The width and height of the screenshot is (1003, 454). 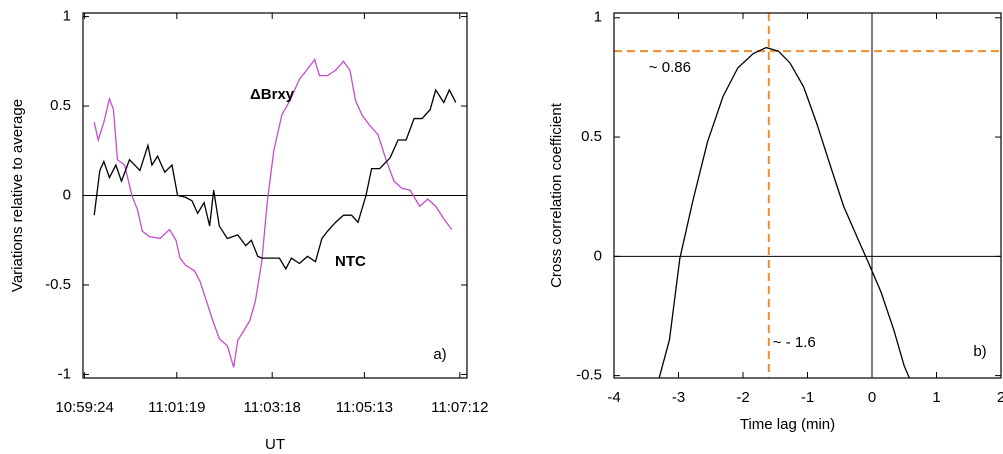 I want to click on x-axis-title: UT, so click(x=275, y=444).